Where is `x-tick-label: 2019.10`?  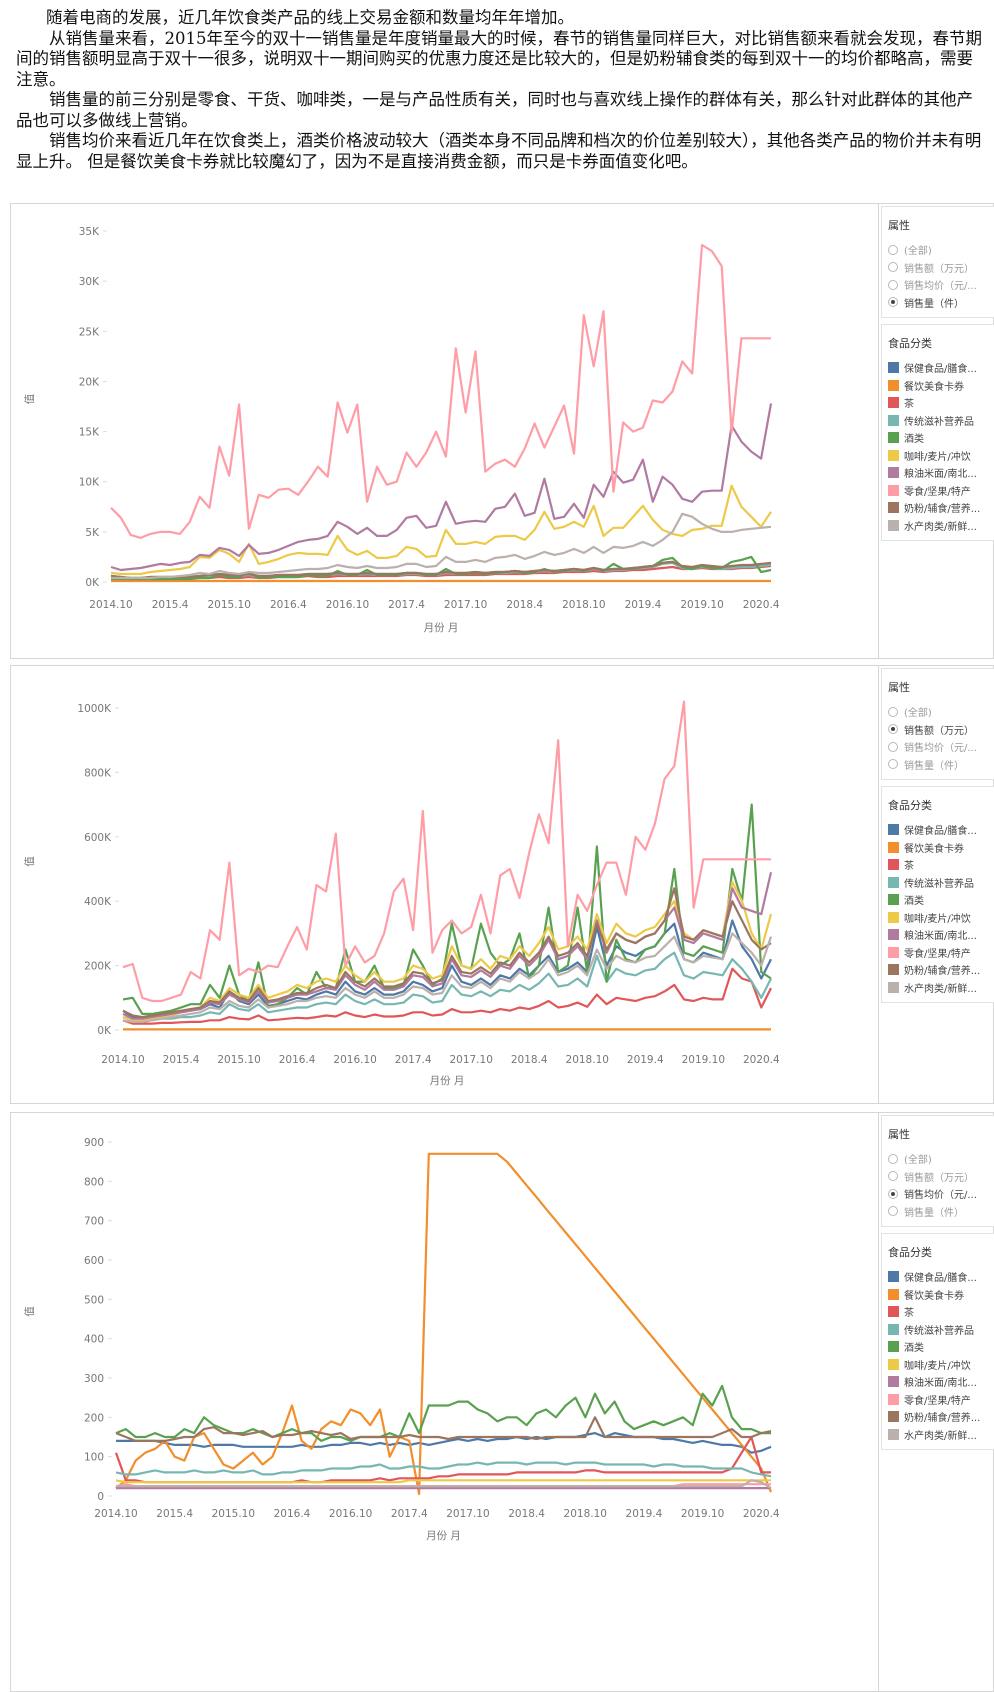
x-tick-label: 2019.10 is located at coordinates (702, 1514).